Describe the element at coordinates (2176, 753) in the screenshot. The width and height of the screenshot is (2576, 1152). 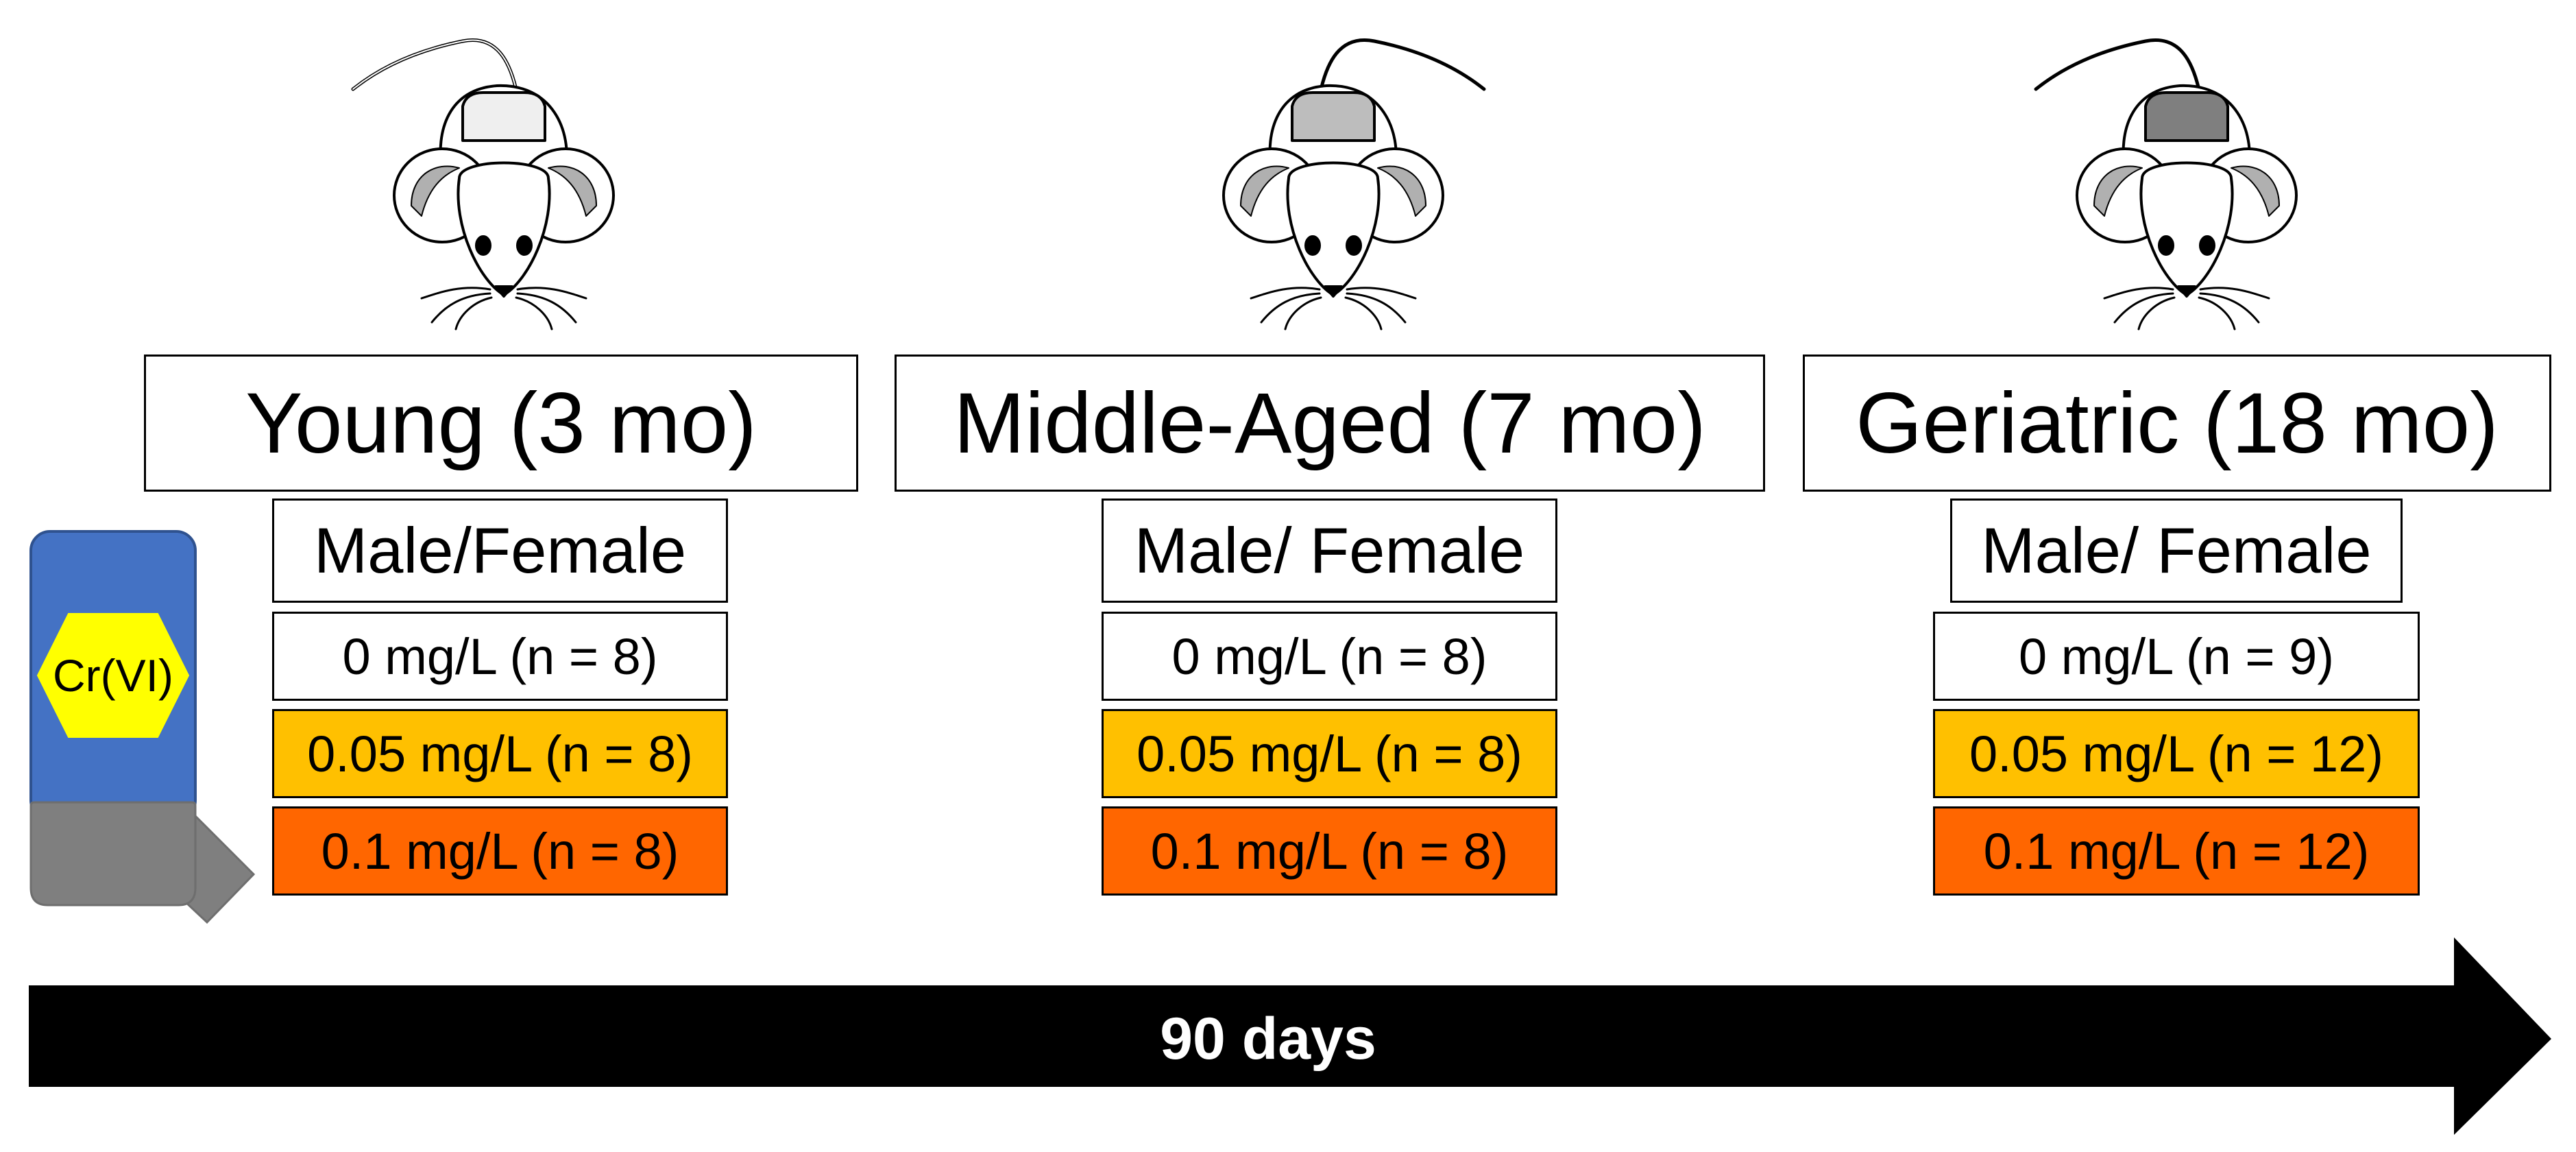
I see `dose-geriatric-low: 0.05 mg/L (n = 12)` at that location.